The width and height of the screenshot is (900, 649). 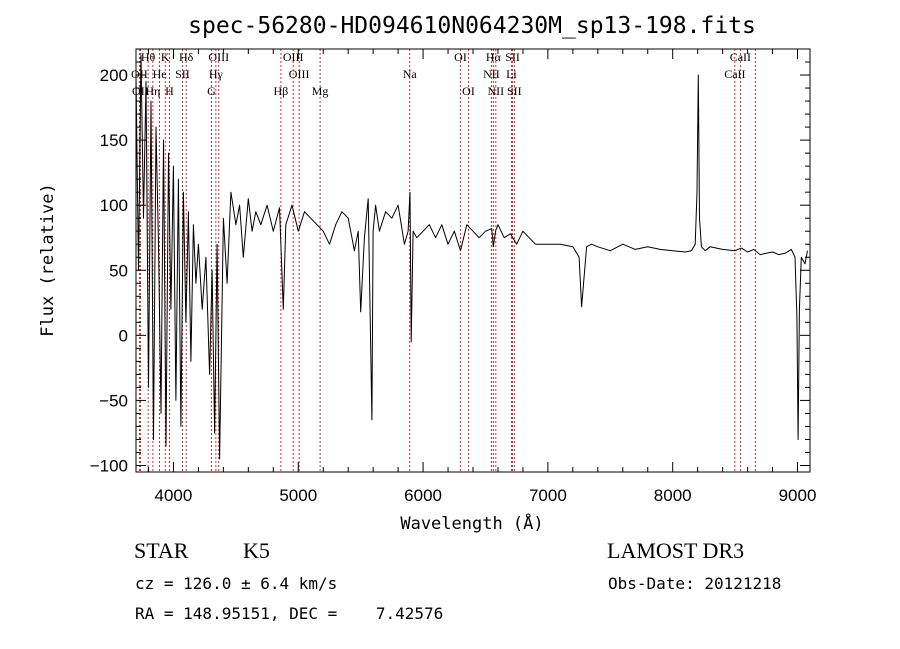 I want to click on observation-date: Obs-Date: 20121218, so click(x=695, y=583).